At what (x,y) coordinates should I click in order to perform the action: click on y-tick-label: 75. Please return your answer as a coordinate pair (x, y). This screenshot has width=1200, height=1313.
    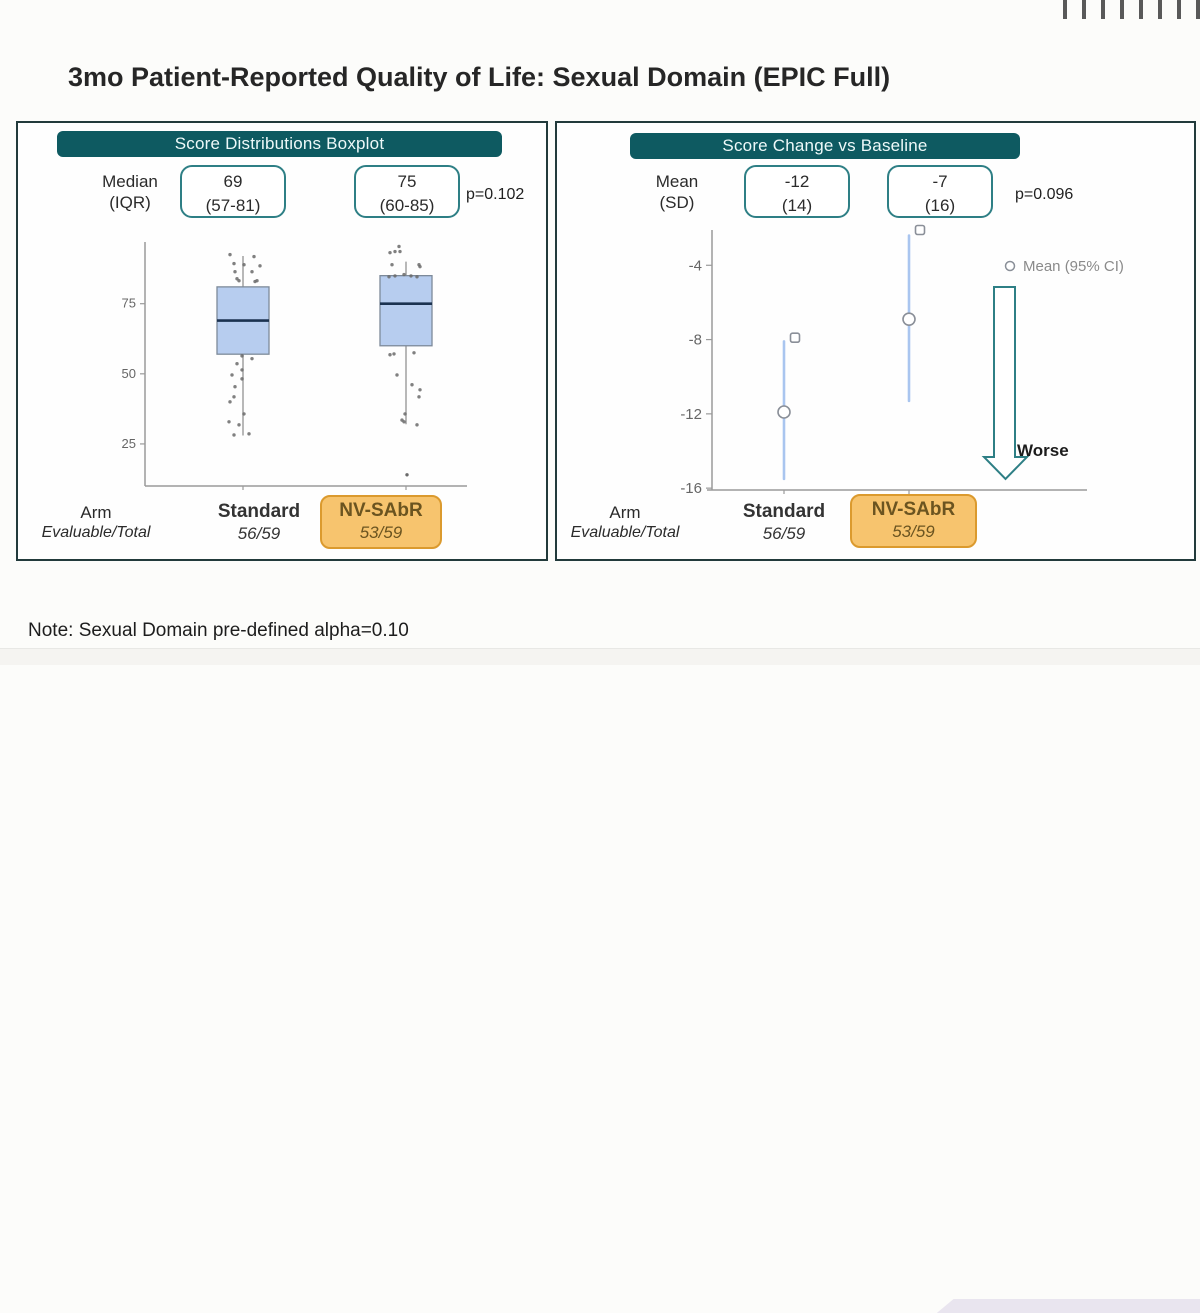
    Looking at the image, I should click on (129, 303).